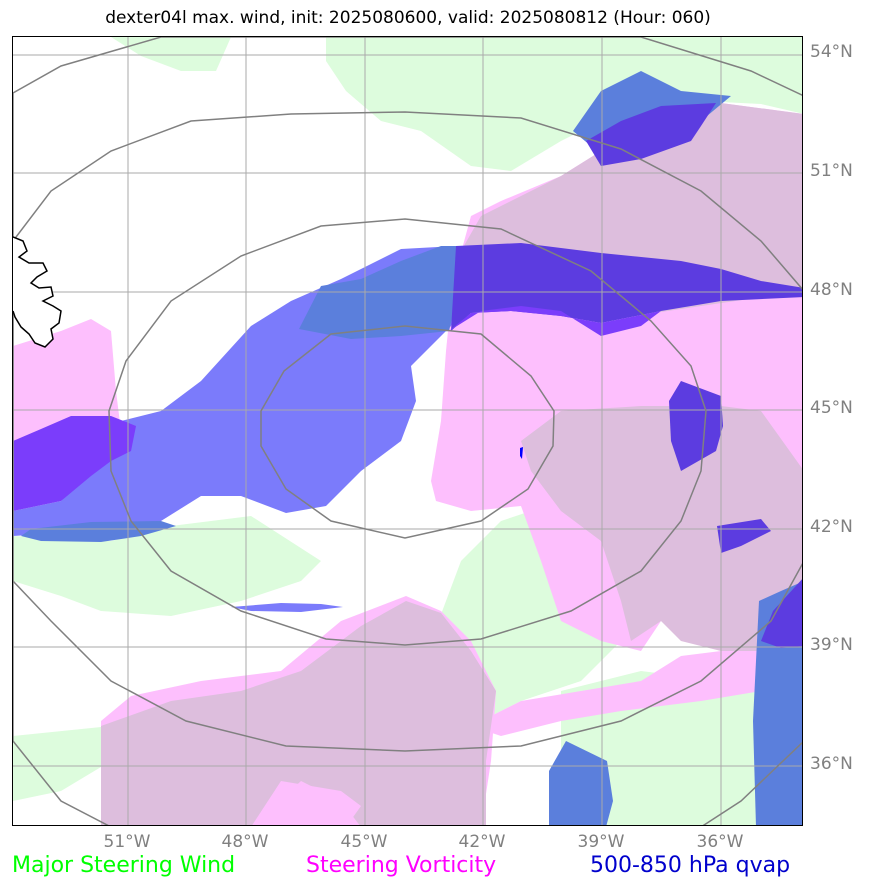 This screenshot has width=873, height=891. What do you see at coordinates (696, 426) in the screenshot?
I see `qvap-patch-east` at bounding box center [696, 426].